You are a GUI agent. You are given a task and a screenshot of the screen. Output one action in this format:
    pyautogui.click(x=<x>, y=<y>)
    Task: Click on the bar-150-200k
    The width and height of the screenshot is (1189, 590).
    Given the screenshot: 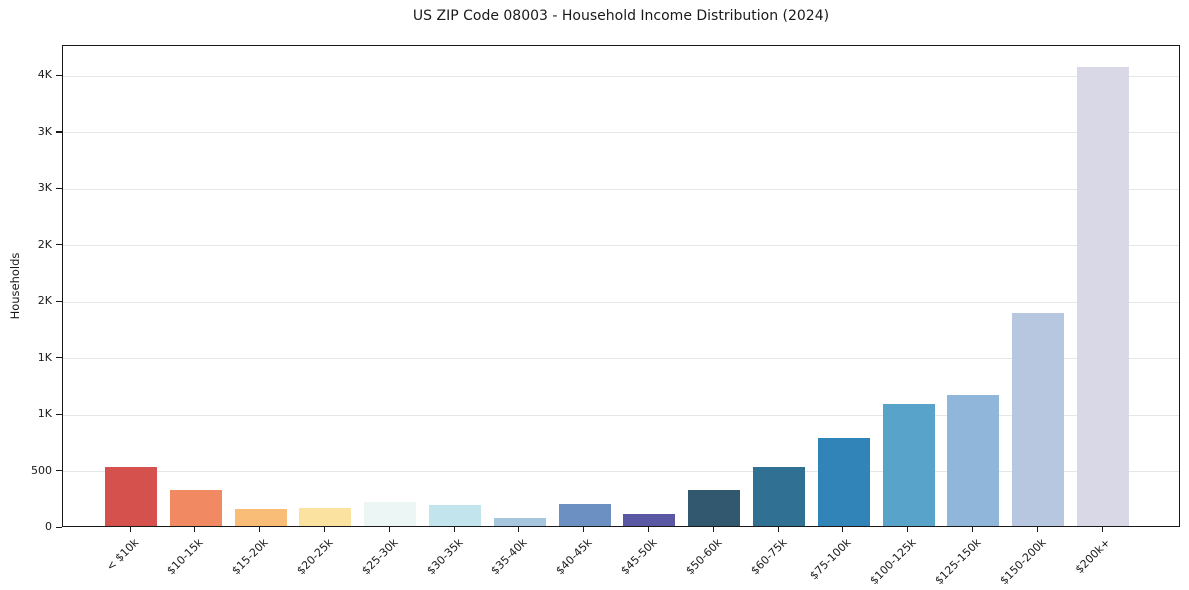 What is the action you would take?
    pyautogui.click(x=1038, y=419)
    